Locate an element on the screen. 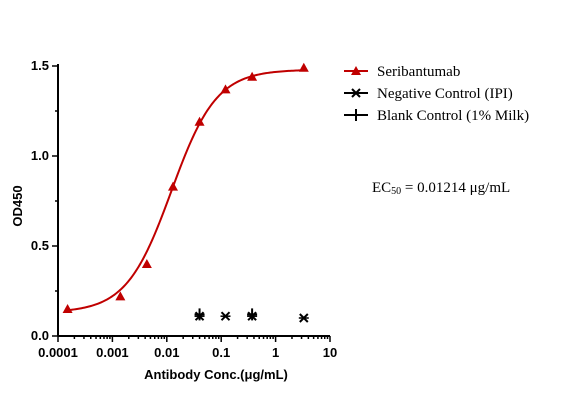 The width and height of the screenshot is (561, 409). x-tick-label: 1 is located at coordinates (275, 352).